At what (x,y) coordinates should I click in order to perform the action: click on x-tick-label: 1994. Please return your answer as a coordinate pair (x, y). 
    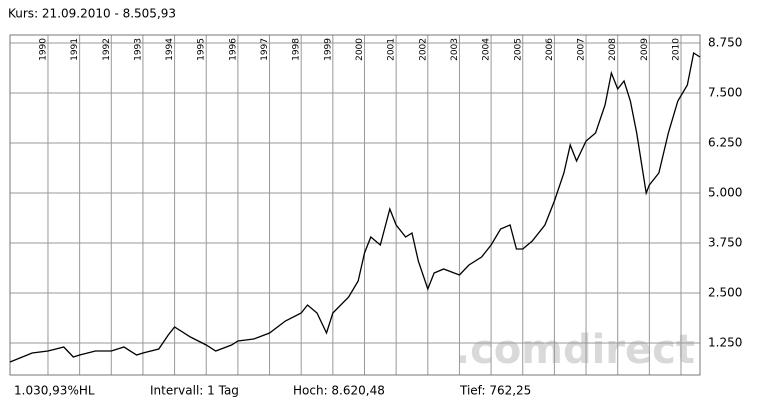
    Looking at the image, I should click on (170, 49).